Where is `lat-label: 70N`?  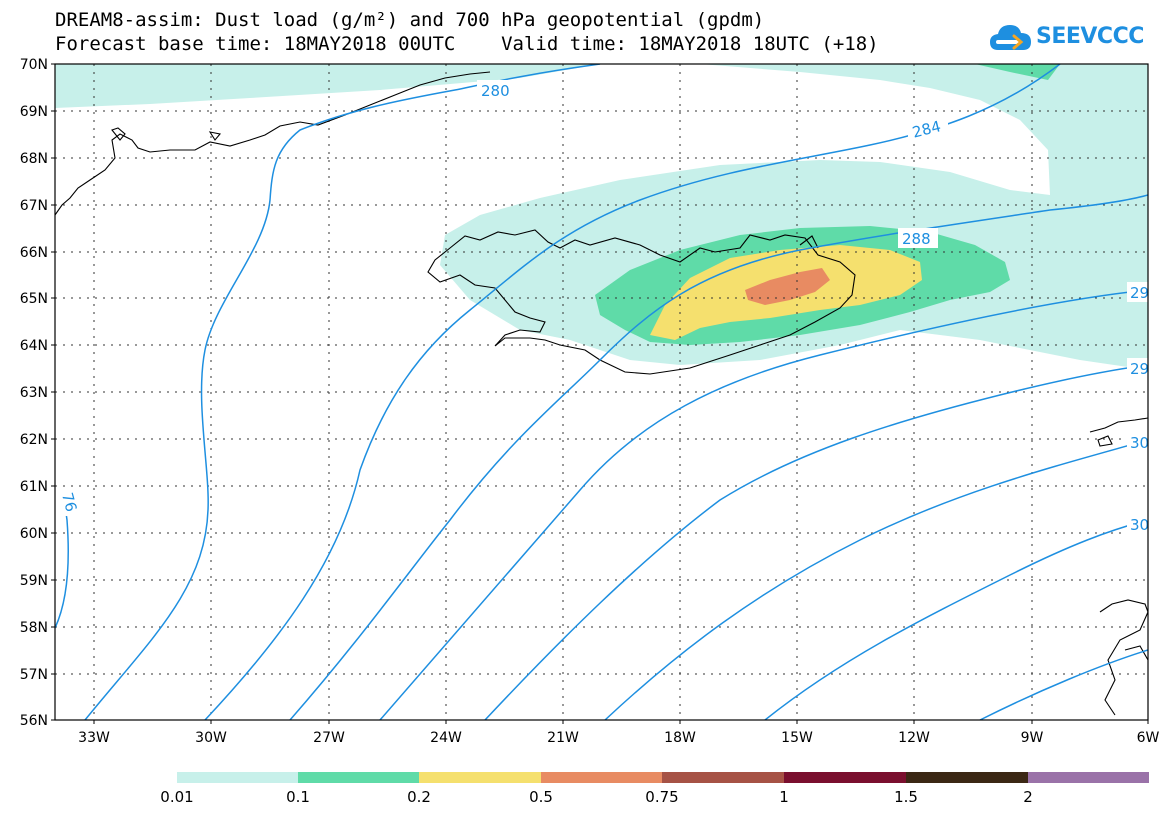 lat-label: 70N is located at coordinates (34, 65).